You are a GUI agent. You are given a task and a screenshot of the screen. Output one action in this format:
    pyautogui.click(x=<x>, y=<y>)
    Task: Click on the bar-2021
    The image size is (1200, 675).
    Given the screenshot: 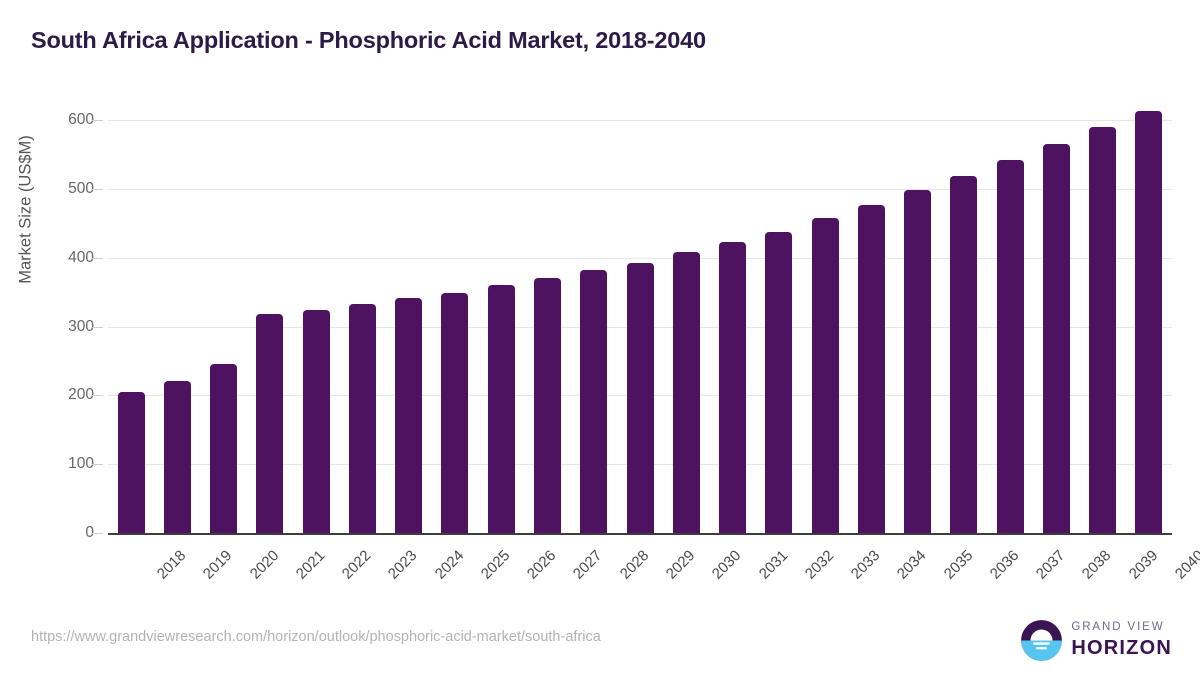 What is the action you would take?
    pyautogui.click(x=270, y=423)
    